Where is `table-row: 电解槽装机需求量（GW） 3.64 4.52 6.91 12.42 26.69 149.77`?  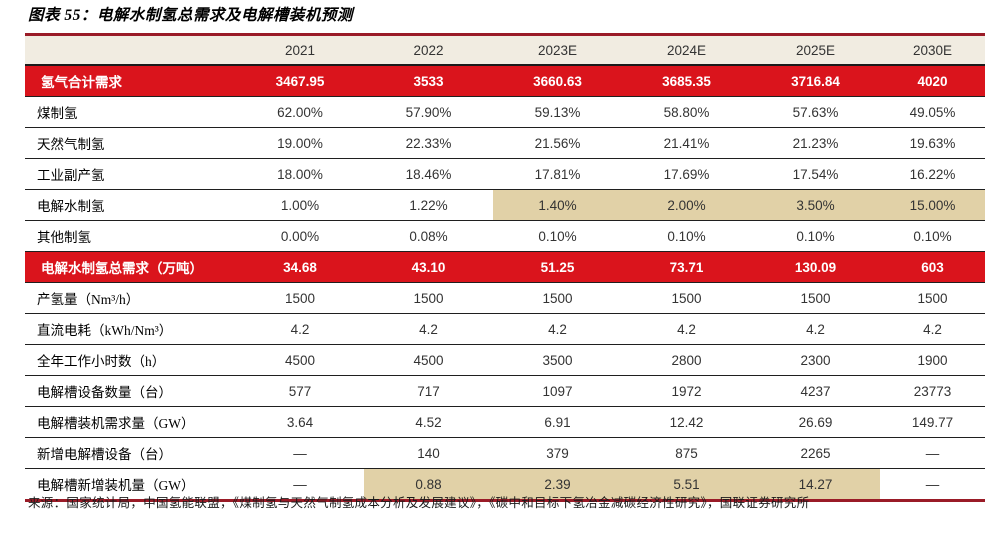
table-row: 电解槽装机需求量（GW） 3.64 4.52 6.91 12.42 26.69 149.77 is located at coordinates (505, 422).